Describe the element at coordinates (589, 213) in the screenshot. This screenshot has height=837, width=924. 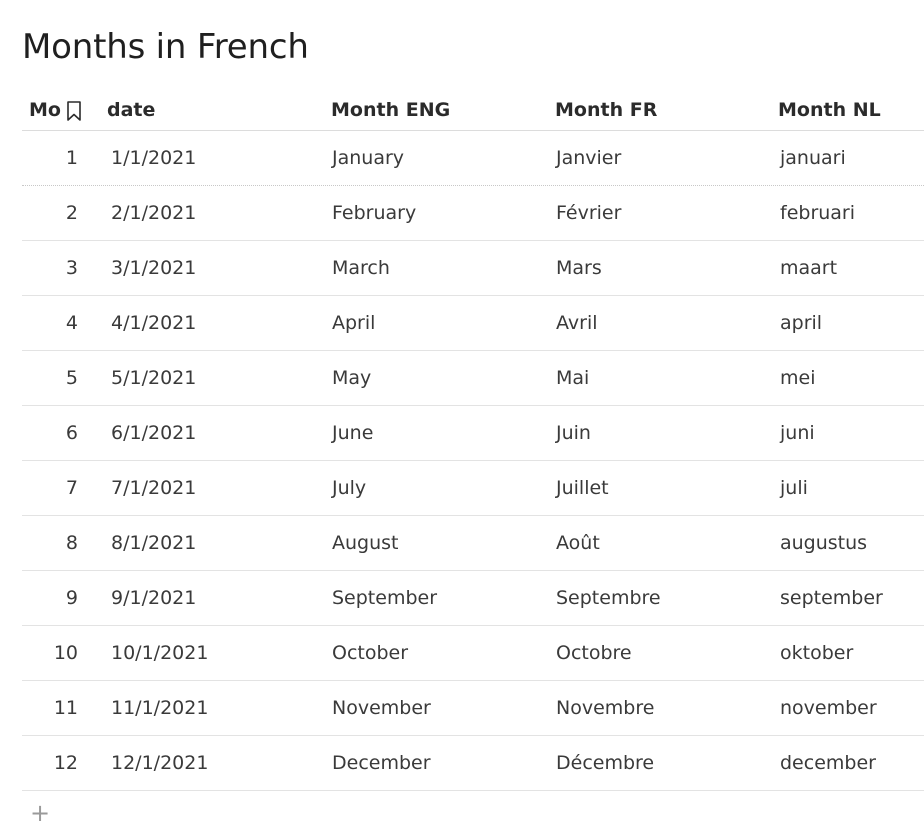
I see `cell-month-fr: Février` at that location.